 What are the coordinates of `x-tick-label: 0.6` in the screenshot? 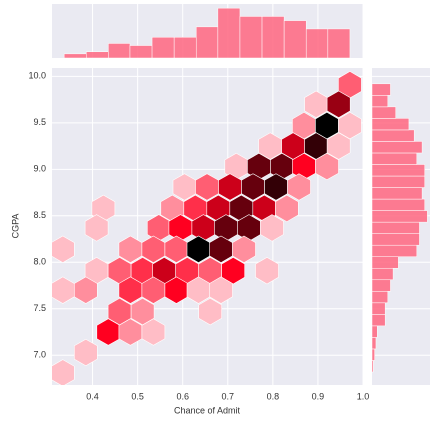 It's located at (182, 396).